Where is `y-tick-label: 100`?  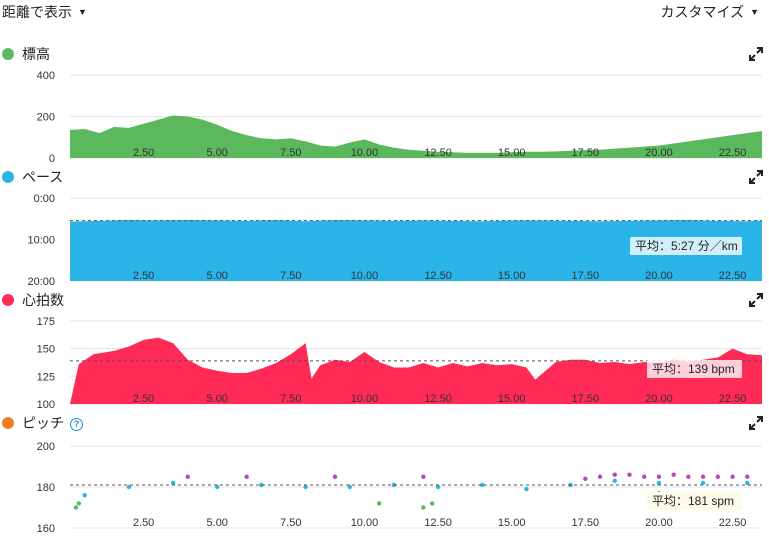 y-tick-label: 100 is located at coordinates (46, 404).